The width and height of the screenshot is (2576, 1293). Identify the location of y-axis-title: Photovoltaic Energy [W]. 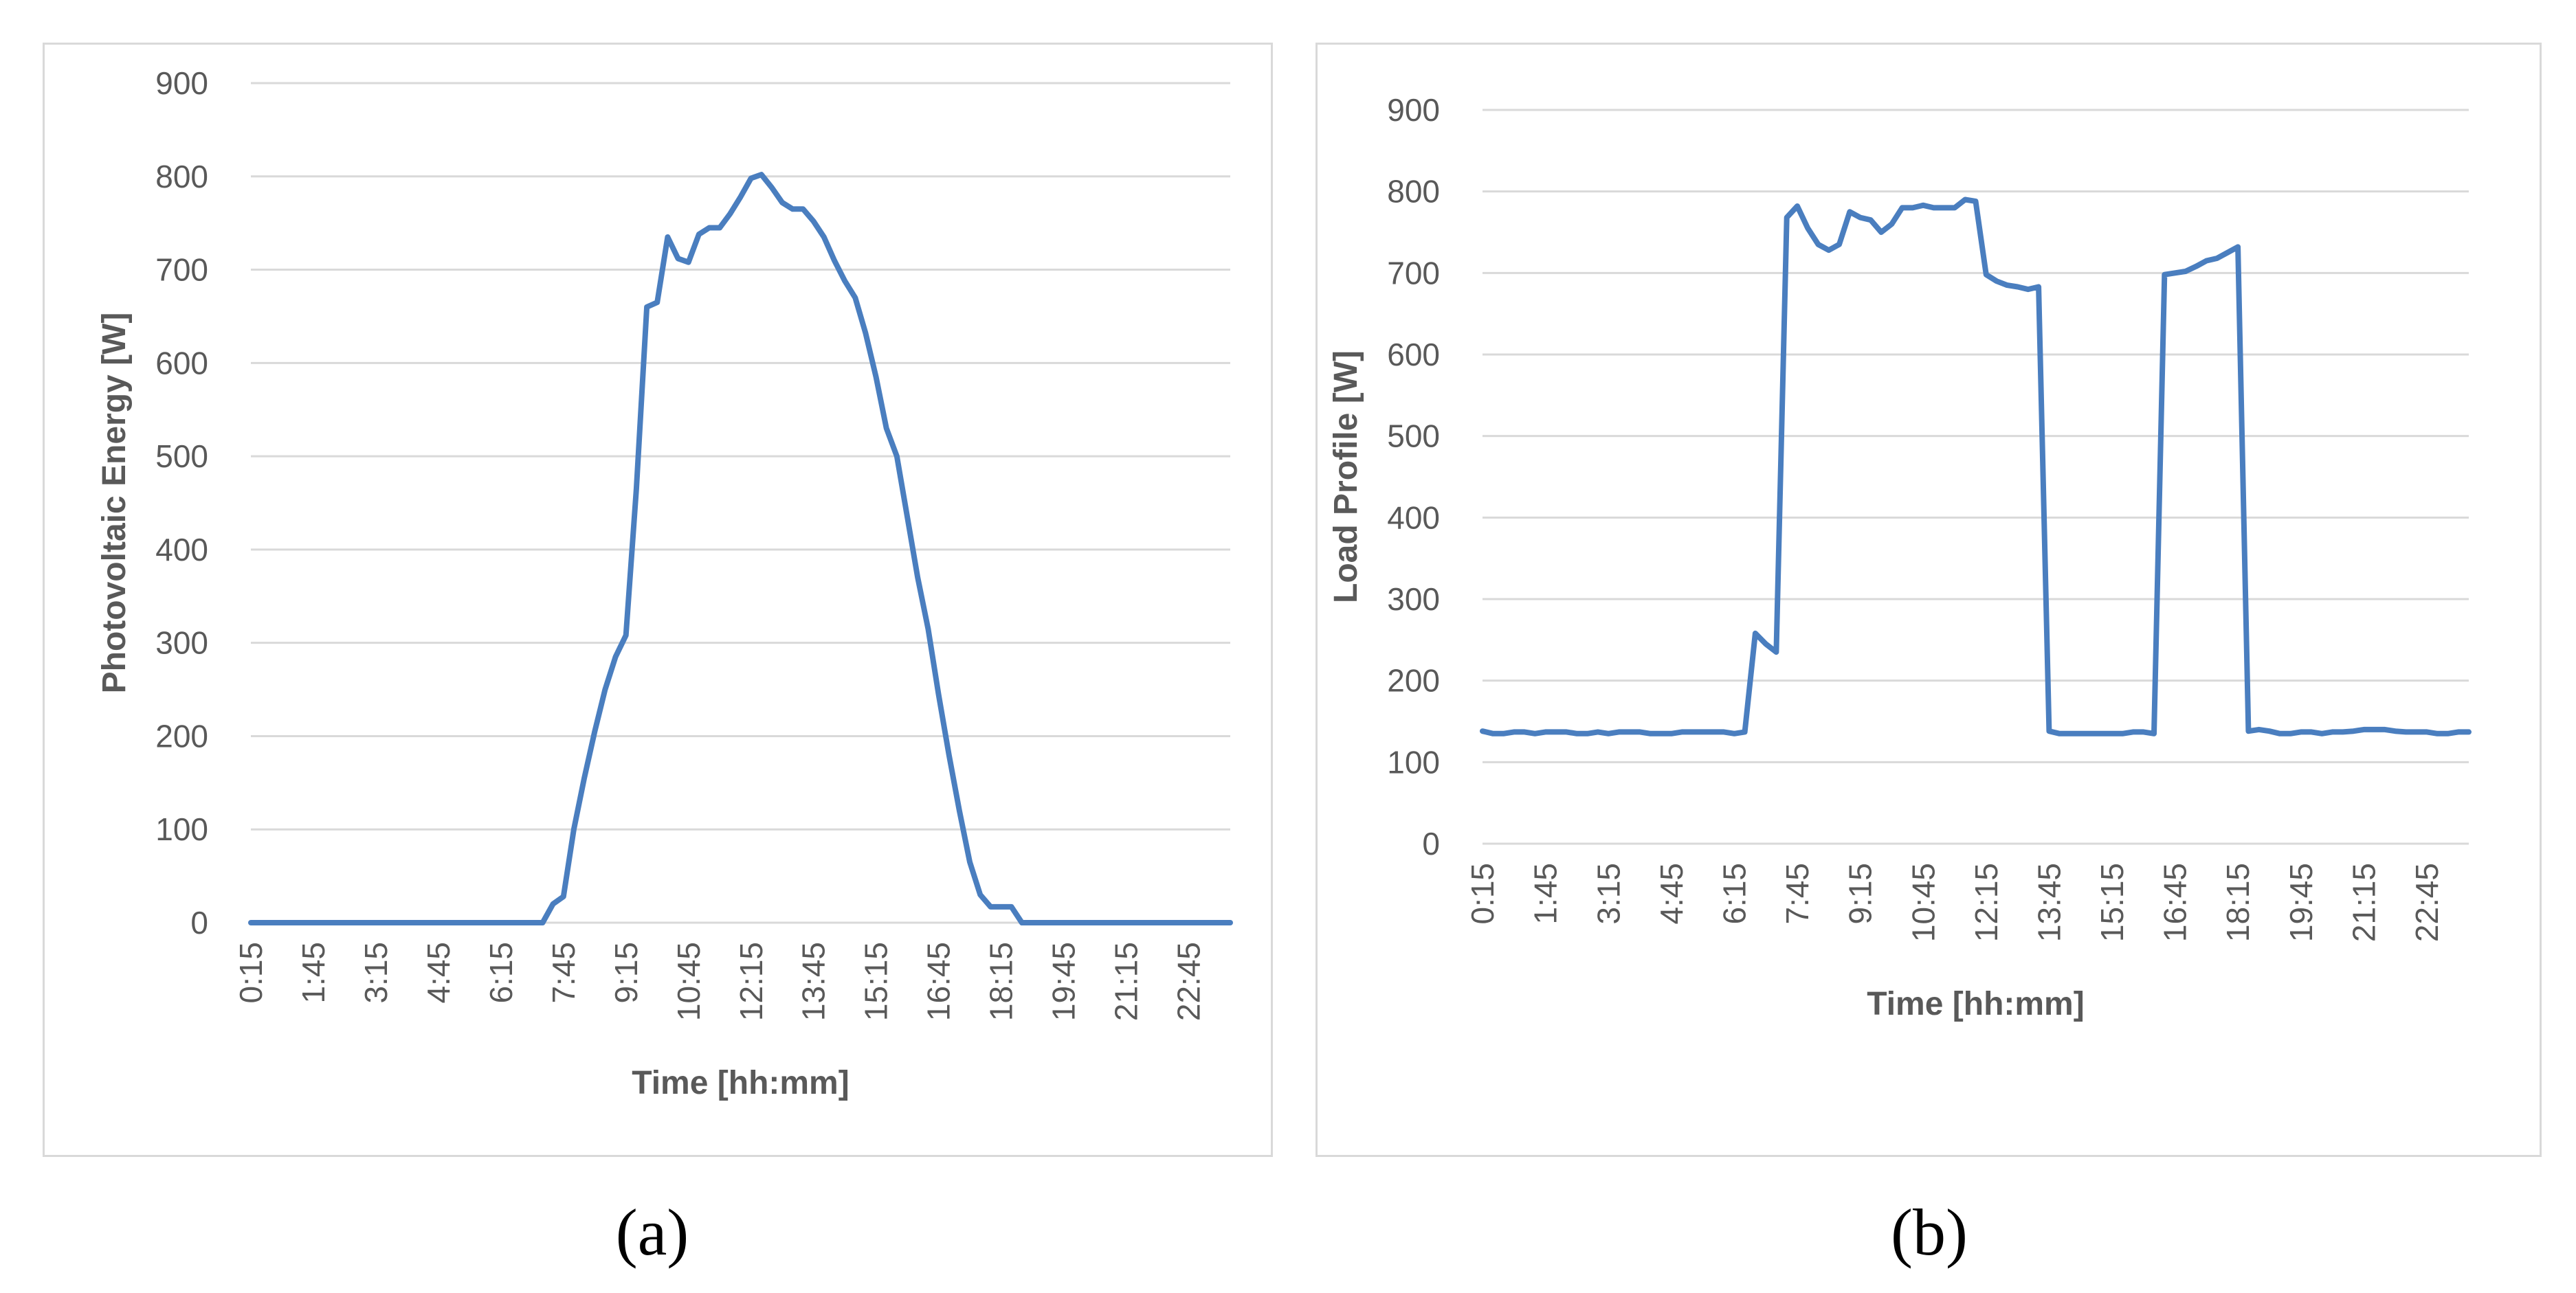
(114, 504).